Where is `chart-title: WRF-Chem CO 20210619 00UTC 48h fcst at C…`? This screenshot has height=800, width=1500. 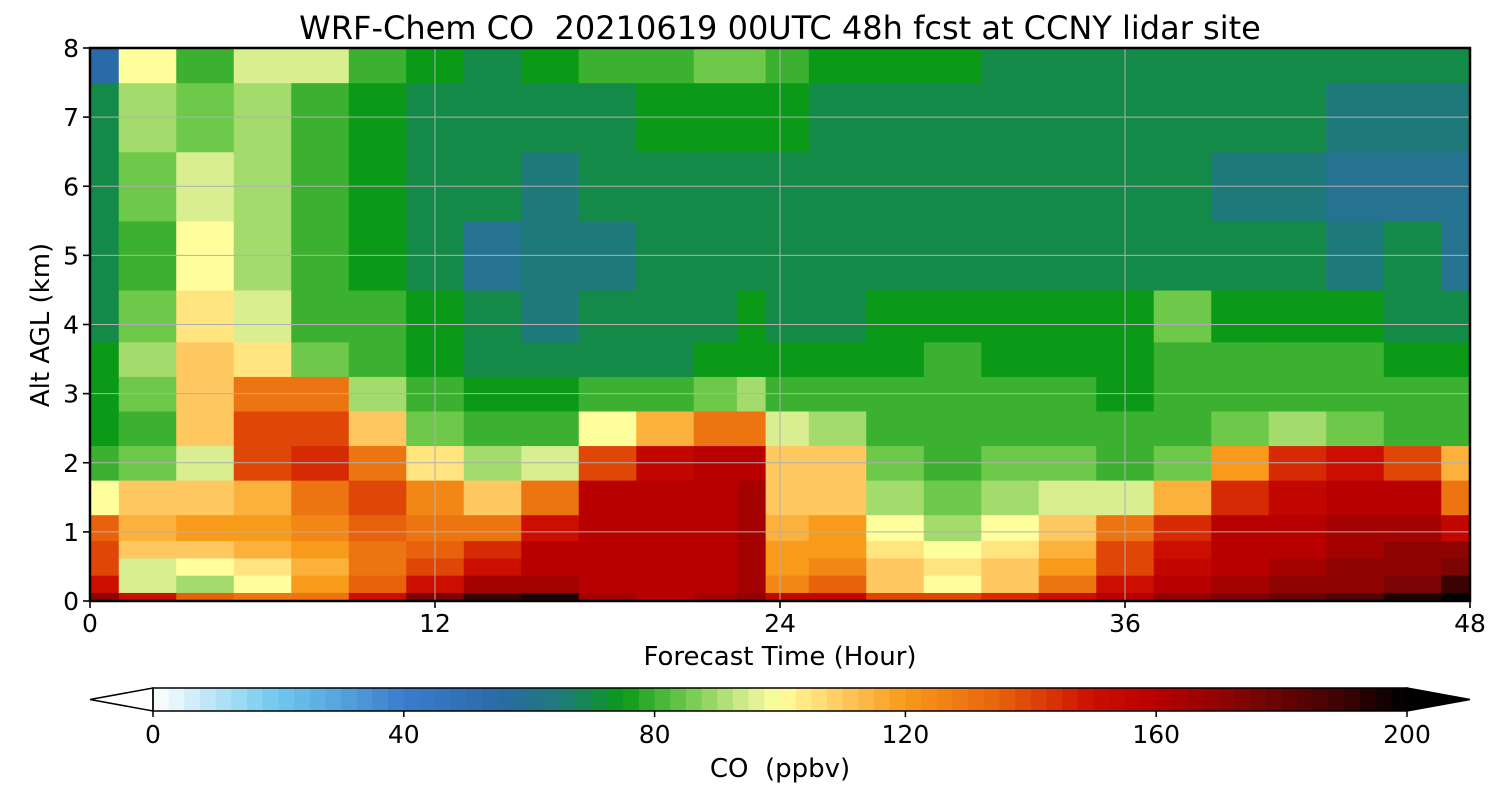 chart-title: WRF-Chem CO 20210619 00UTC 48h fcst at C… is located at coordinates (780, 28).